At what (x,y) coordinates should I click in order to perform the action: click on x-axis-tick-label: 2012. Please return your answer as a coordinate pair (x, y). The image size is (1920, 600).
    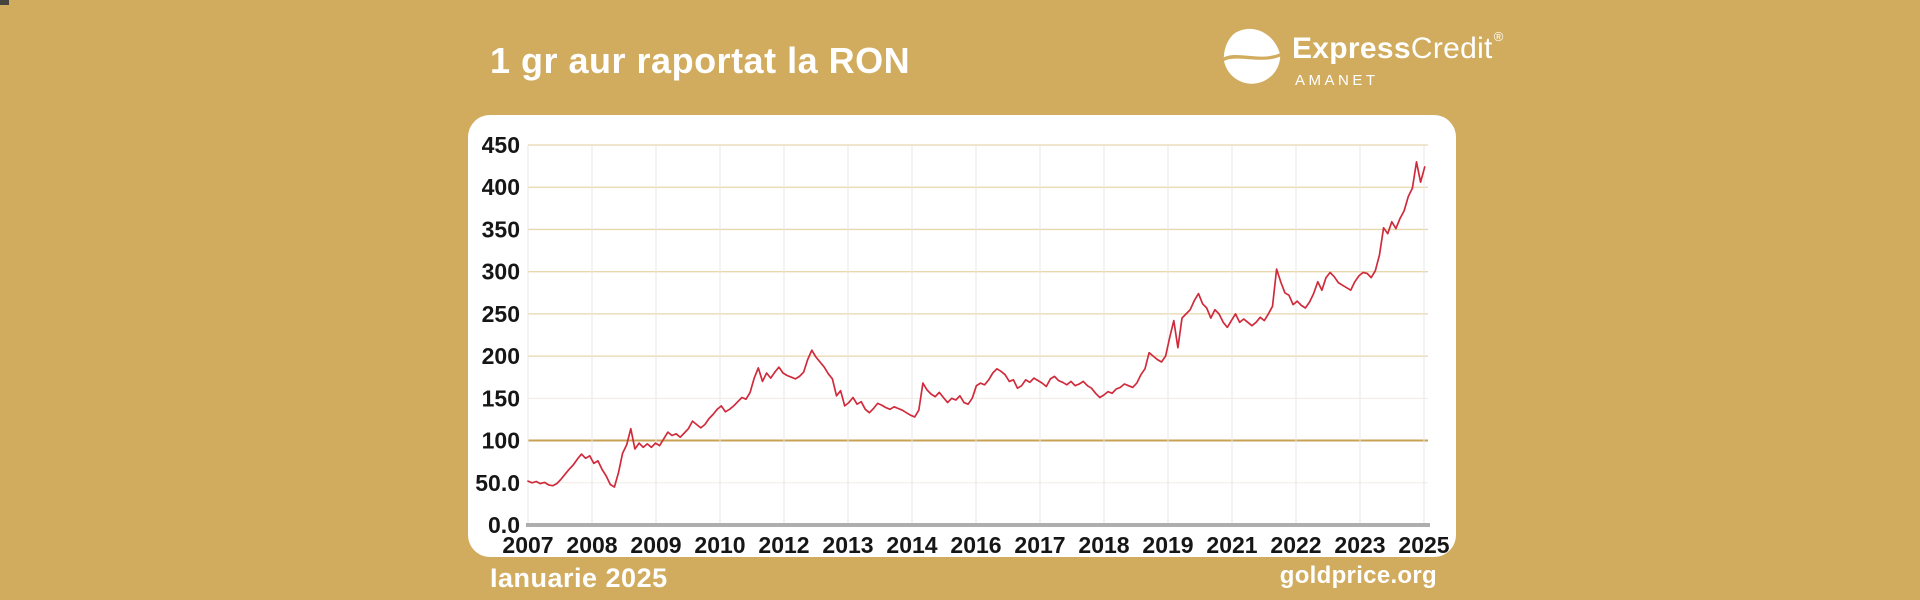
    Looking at the image, I should click on (783, 544).